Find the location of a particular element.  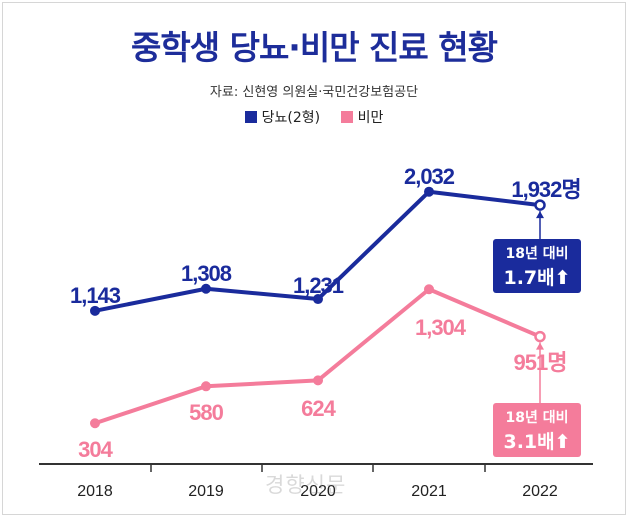

data-point-obesity-2020 is located at coordinates (318, 380).